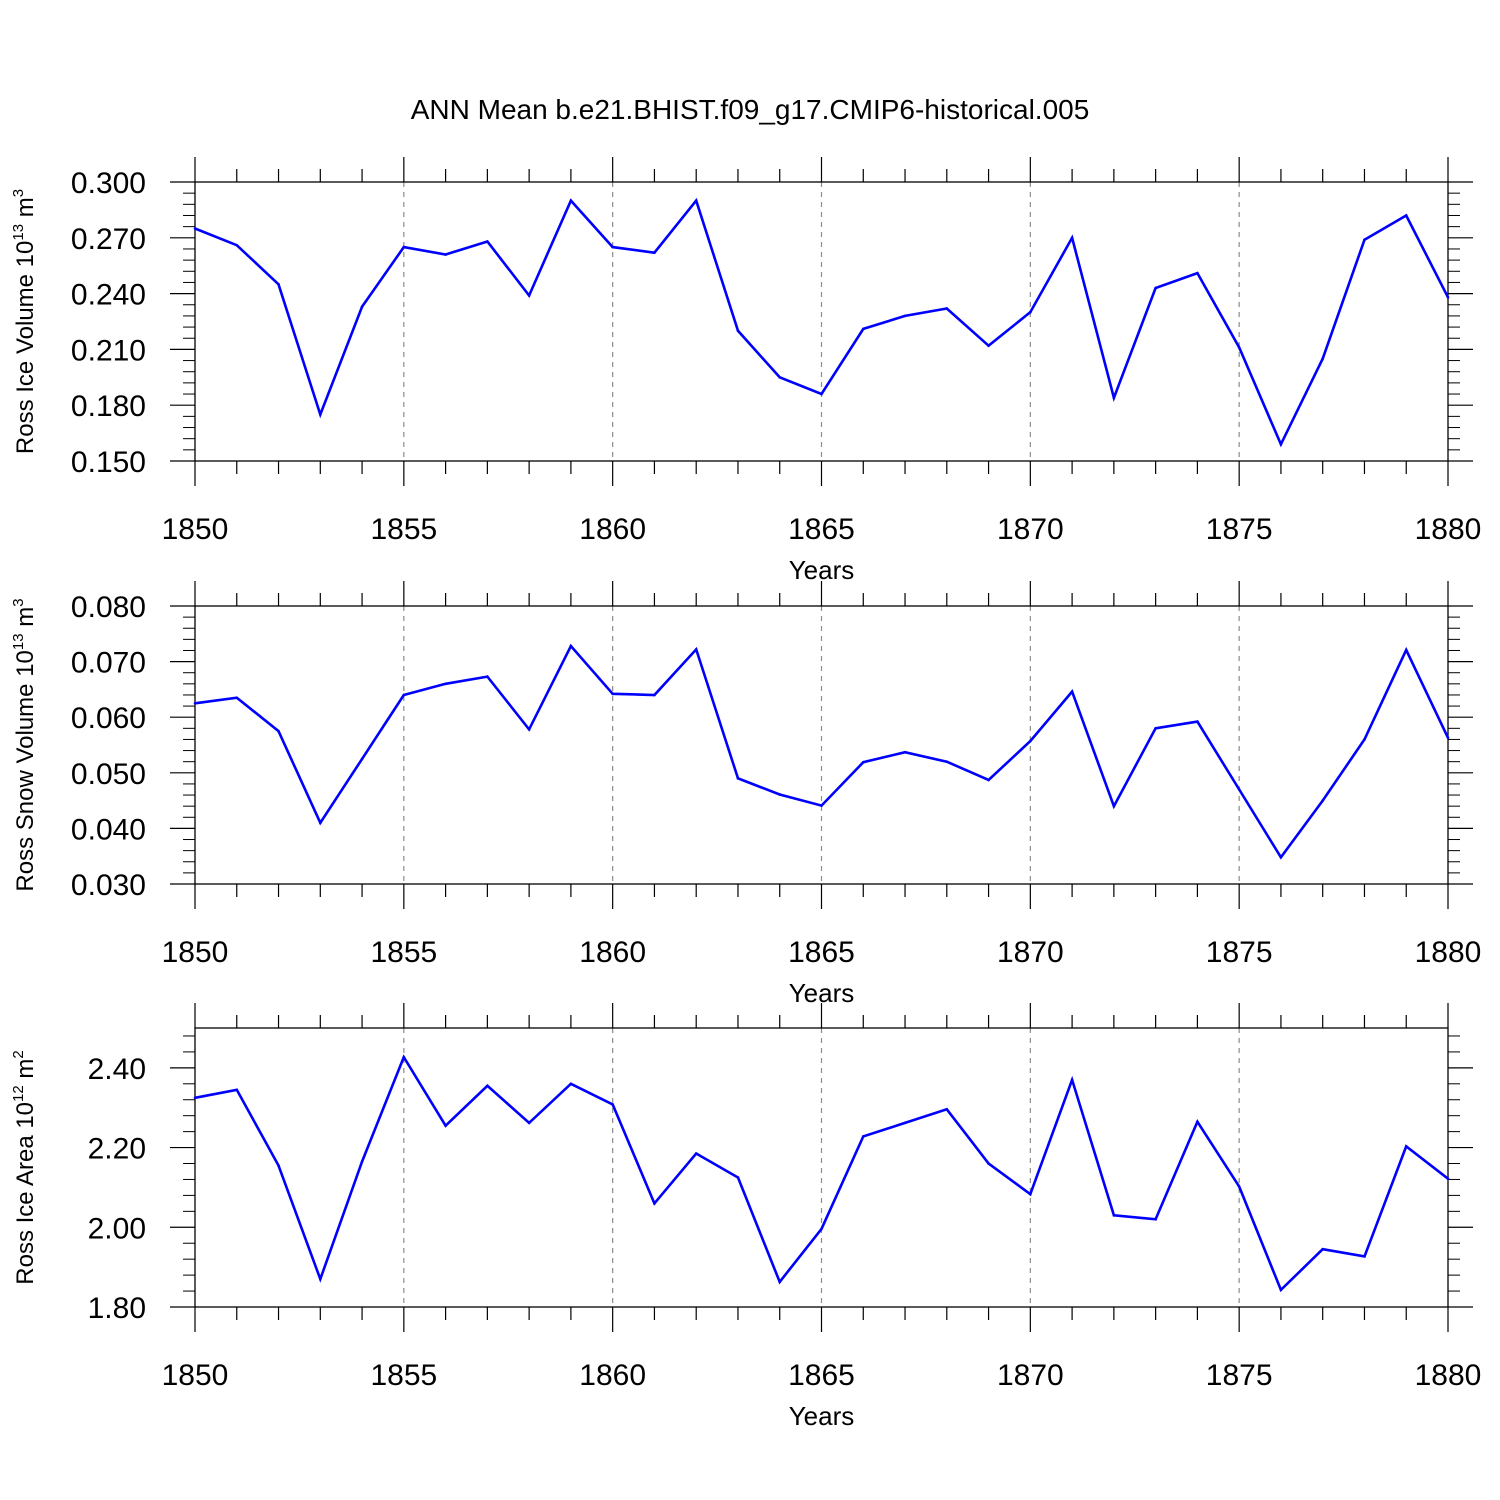 Image resolution: width=1500 pixels, height=1500 pixels. What do you see at coordinates (117, 1228) in the screenshot?
I see `y-tick-label: 2.00` at bounding box center [117, 1228].